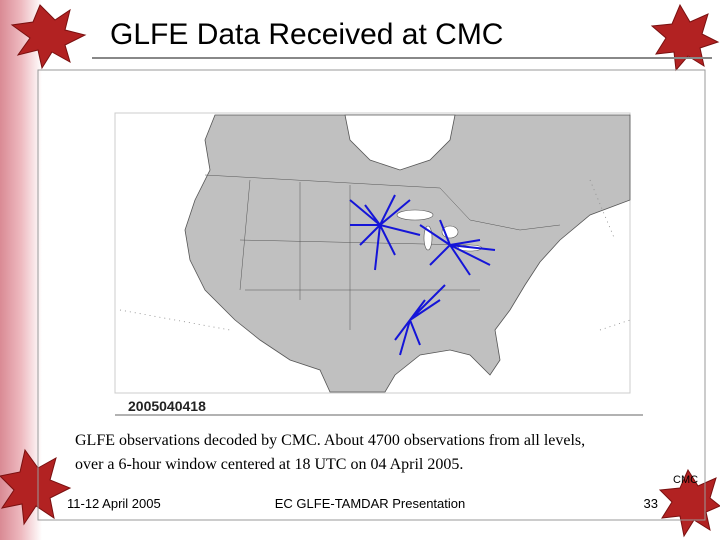 This screenshot has width=720, height=540. What do you see at coordinates (422, 275) in the screenshot?
I see `observation-tracks` at bounding box center [422, 275].